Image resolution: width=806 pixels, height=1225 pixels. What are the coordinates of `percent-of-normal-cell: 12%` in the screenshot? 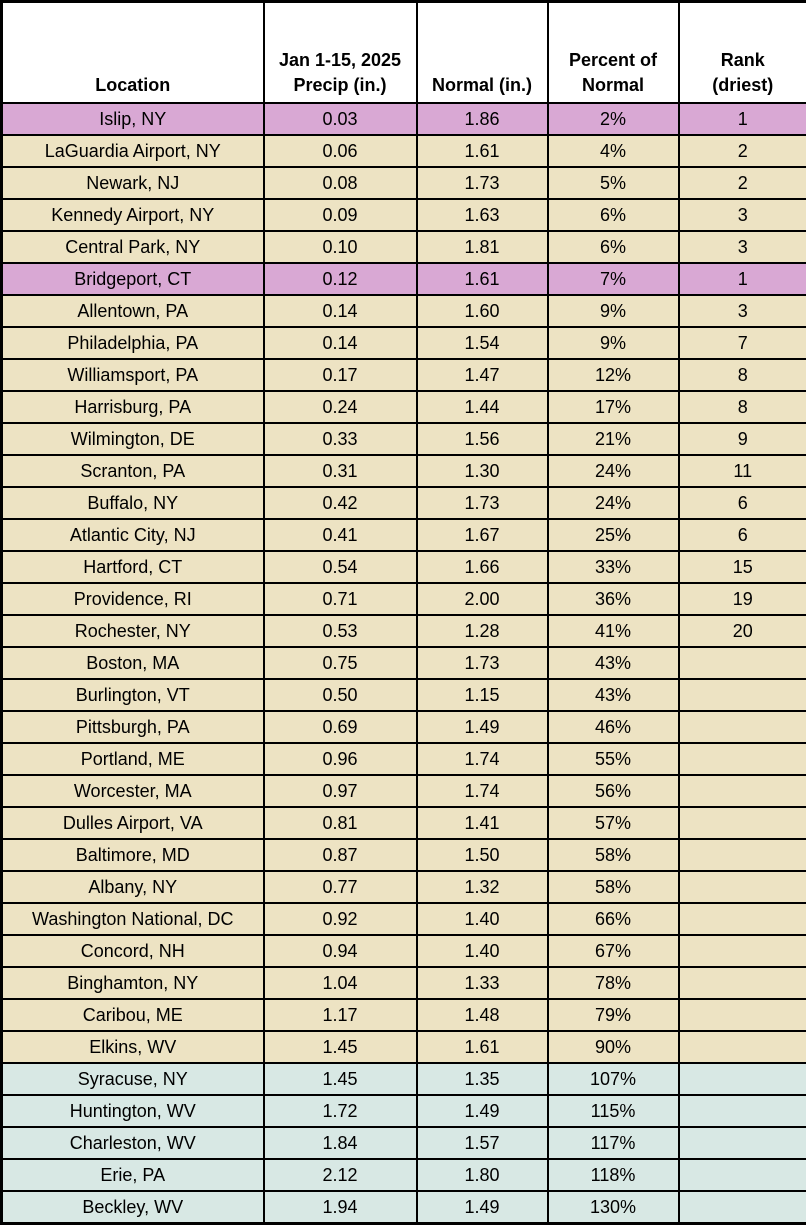 It's located at (613, 375).